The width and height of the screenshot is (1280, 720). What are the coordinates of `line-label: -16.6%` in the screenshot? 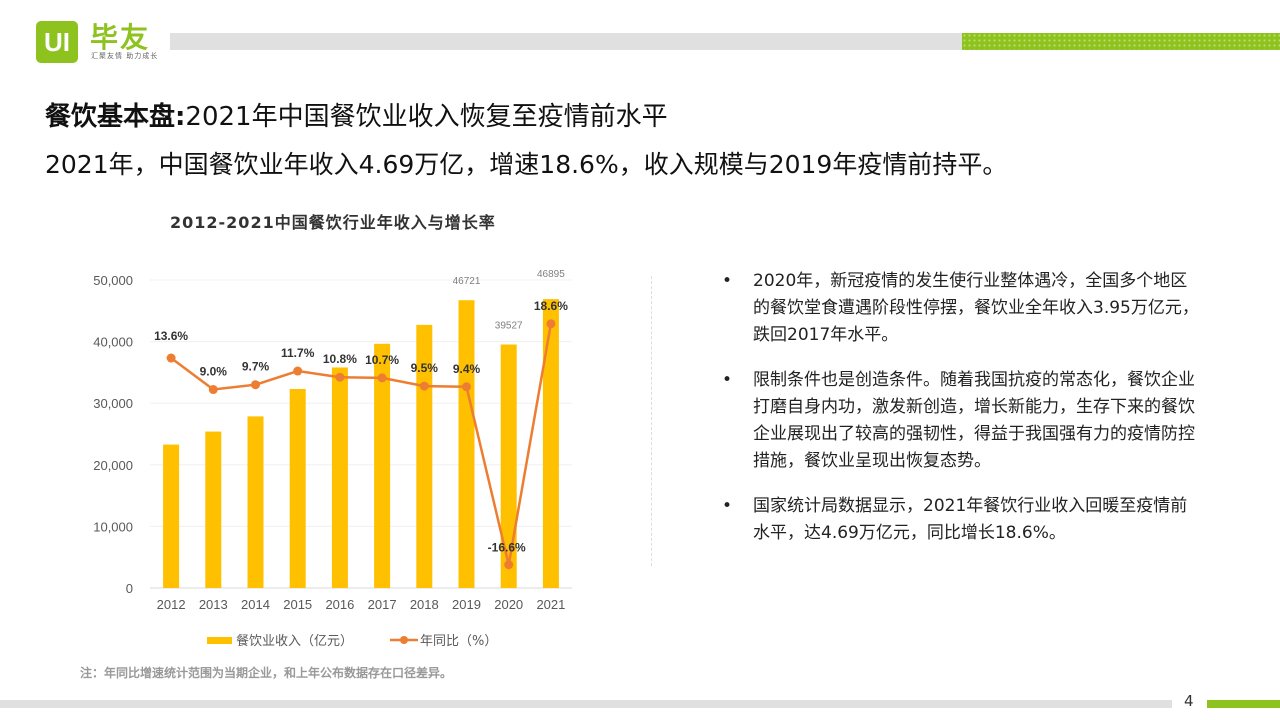 It's located at (507, 548).